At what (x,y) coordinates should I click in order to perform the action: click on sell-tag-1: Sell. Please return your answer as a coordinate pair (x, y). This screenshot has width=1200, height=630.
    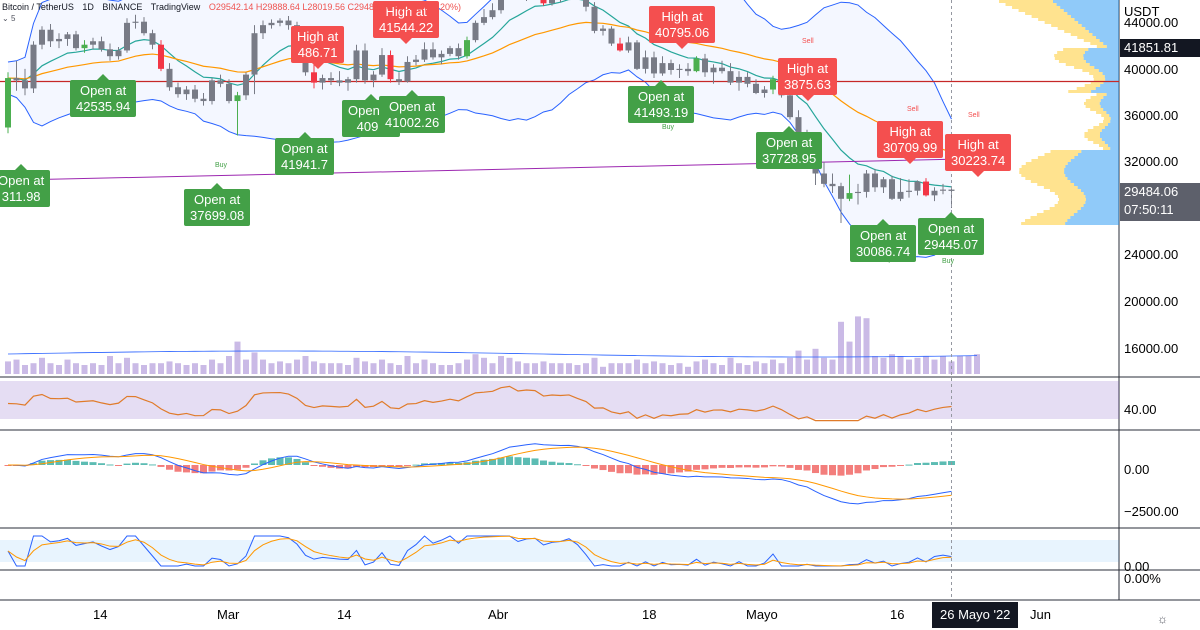
    Looking at the image, I should click on (808, 41).